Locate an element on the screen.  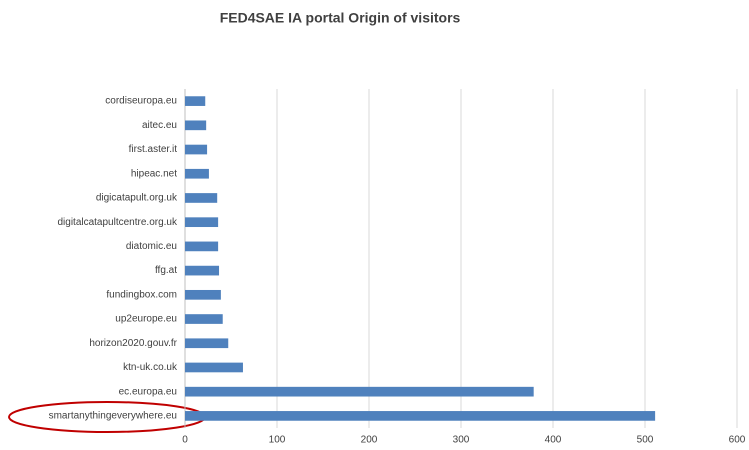
y-tick-label: ffg.at is located at coordinates (166, 270).